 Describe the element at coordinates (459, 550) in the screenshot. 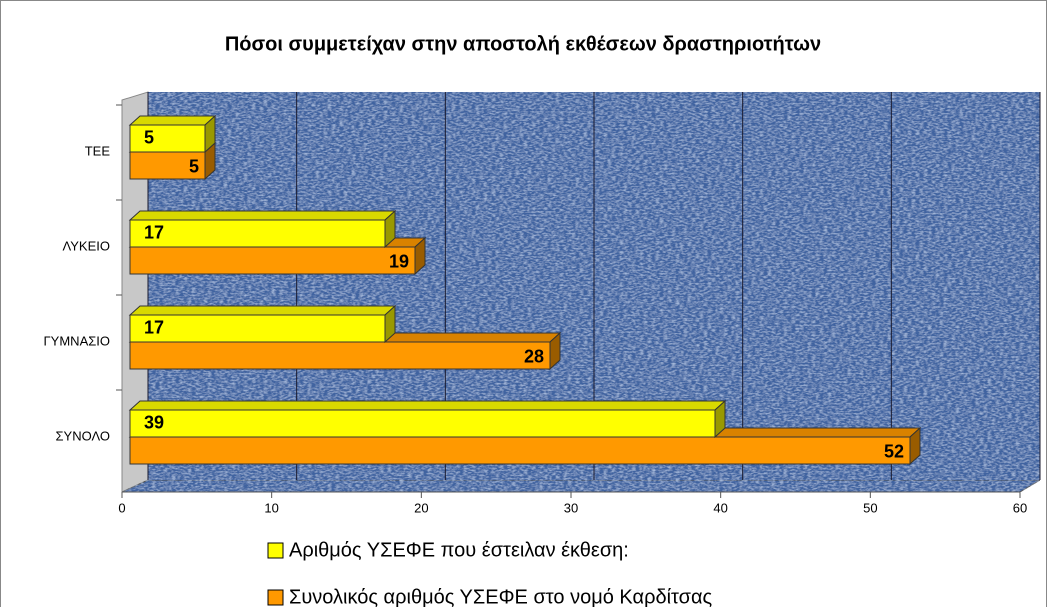

I see `legend-label: Αριθμός ΥΣΕΦΕ που έστειλαν έκθεση:` at that location.